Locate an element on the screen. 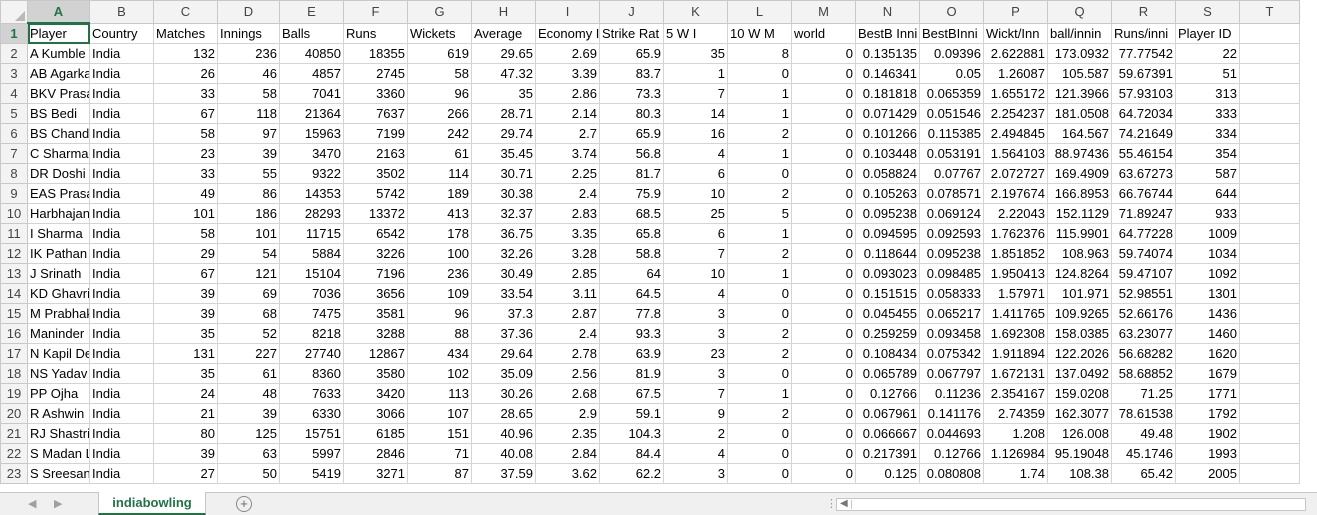  cell: 88 is located at coordinates (439, 333).